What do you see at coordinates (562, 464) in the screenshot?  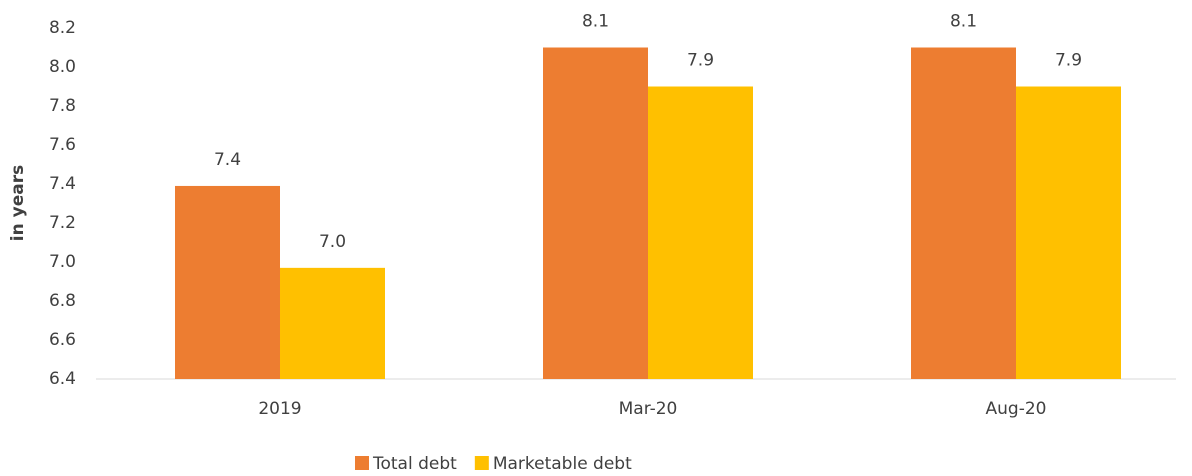 I see `legend-label: Marketable debt` at bounding box center [562, 464].